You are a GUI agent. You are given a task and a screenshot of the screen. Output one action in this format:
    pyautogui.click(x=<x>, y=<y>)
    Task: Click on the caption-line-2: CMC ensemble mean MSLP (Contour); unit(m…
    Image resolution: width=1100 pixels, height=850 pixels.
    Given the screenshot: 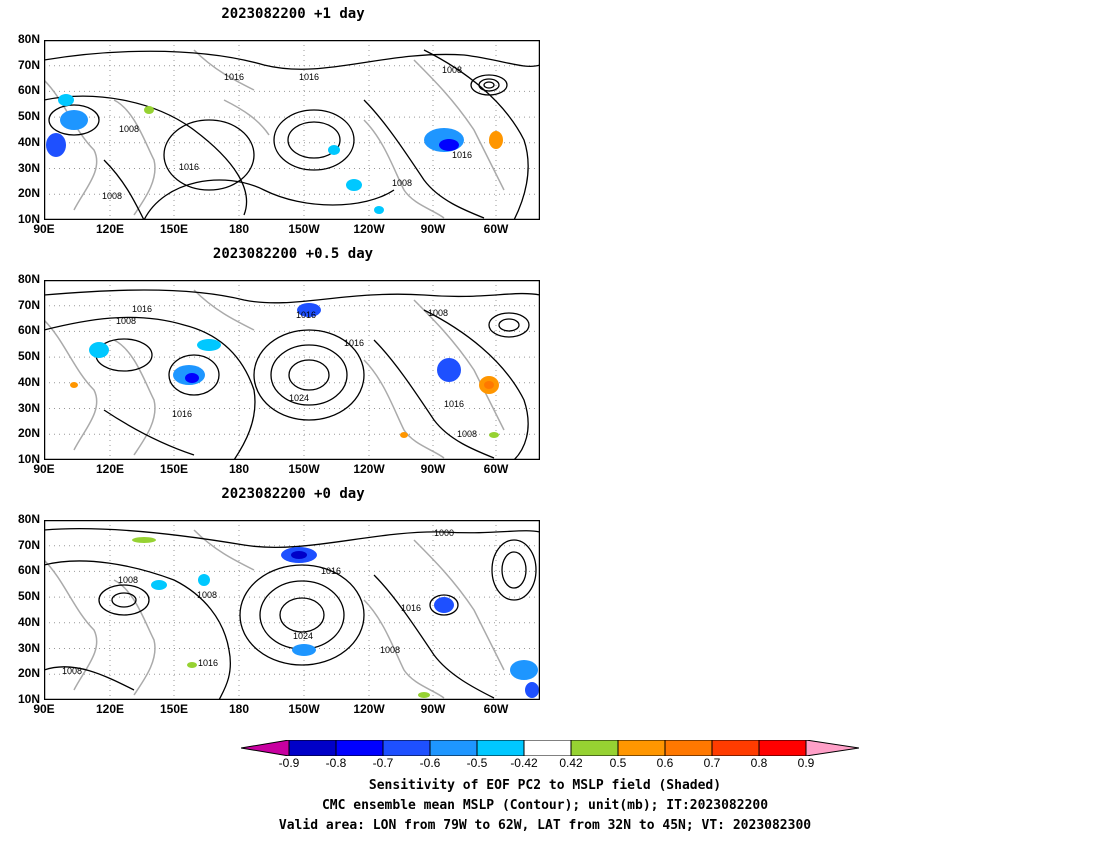 What is the action you would take?
    pyautogui.click(x=545, y=805)
    